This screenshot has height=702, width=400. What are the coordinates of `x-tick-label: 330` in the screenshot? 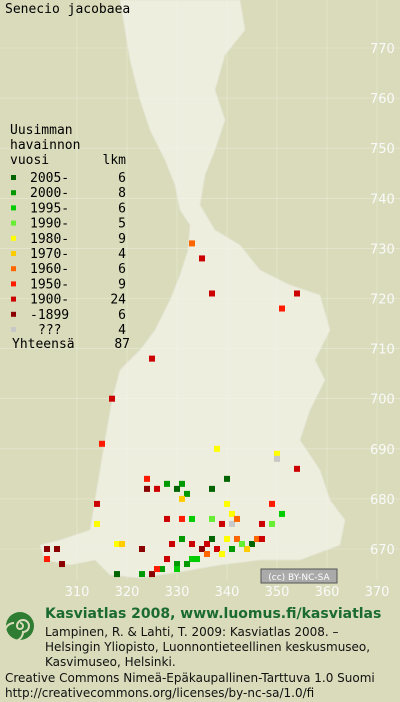 It's located at (177, 592).